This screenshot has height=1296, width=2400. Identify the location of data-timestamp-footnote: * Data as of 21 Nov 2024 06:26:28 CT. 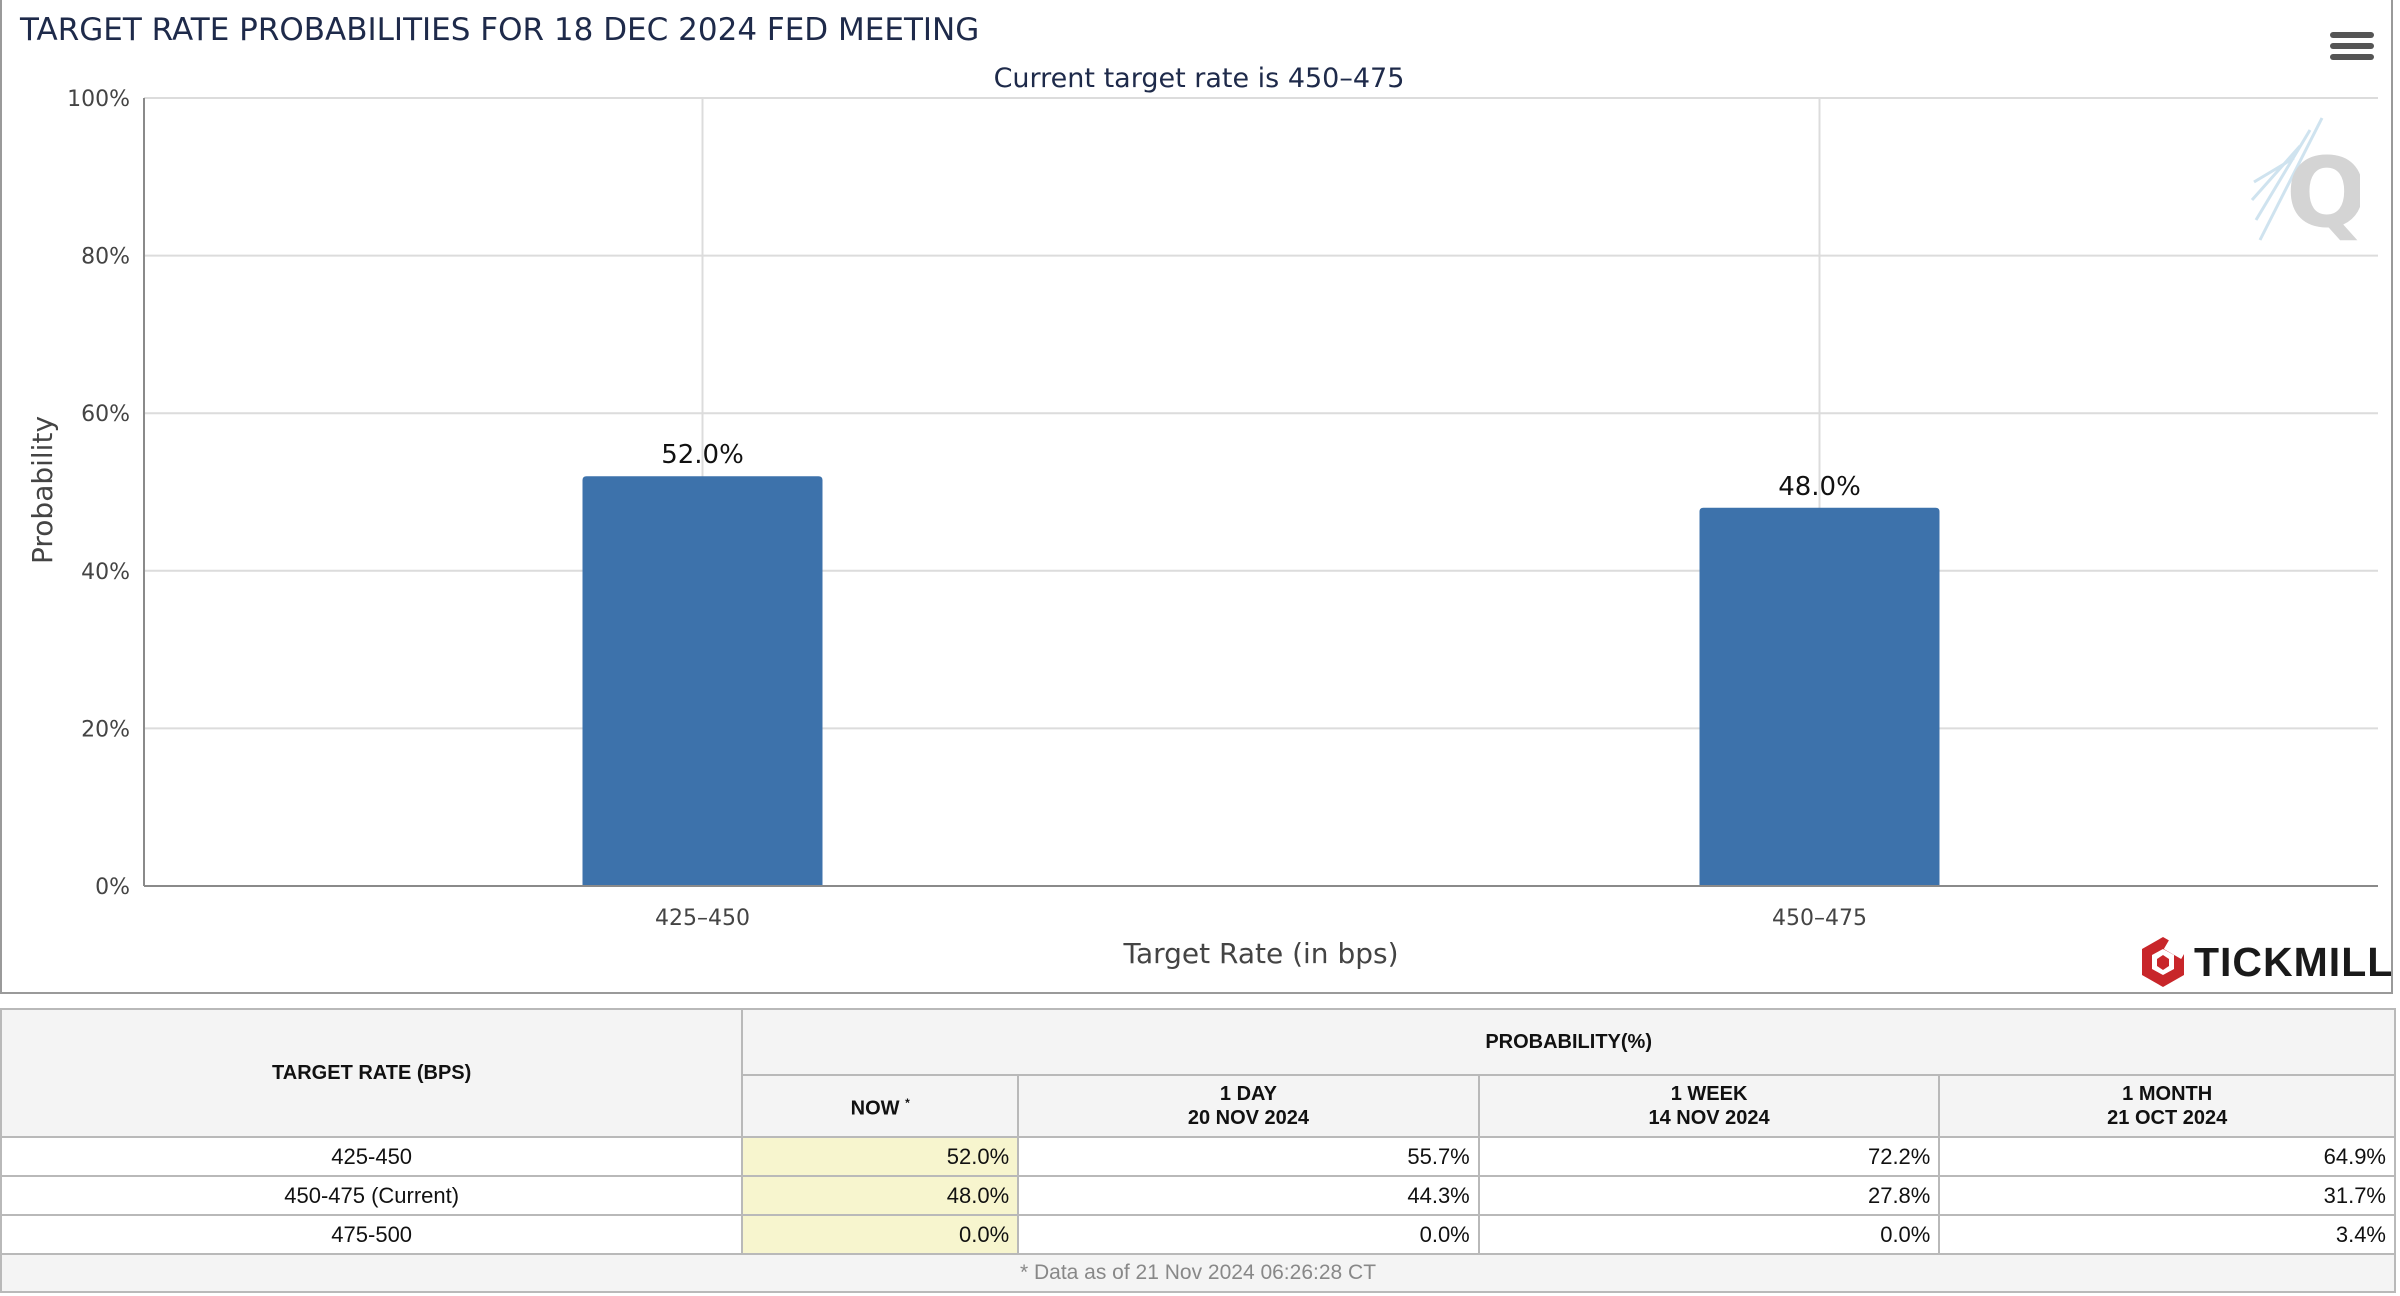
(1198, 1273).